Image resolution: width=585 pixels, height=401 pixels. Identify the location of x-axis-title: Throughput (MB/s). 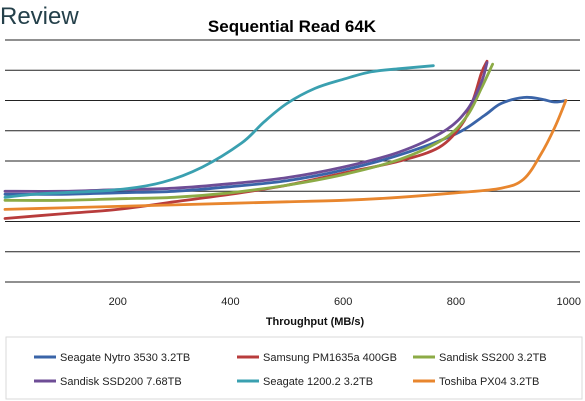
(315, 322).